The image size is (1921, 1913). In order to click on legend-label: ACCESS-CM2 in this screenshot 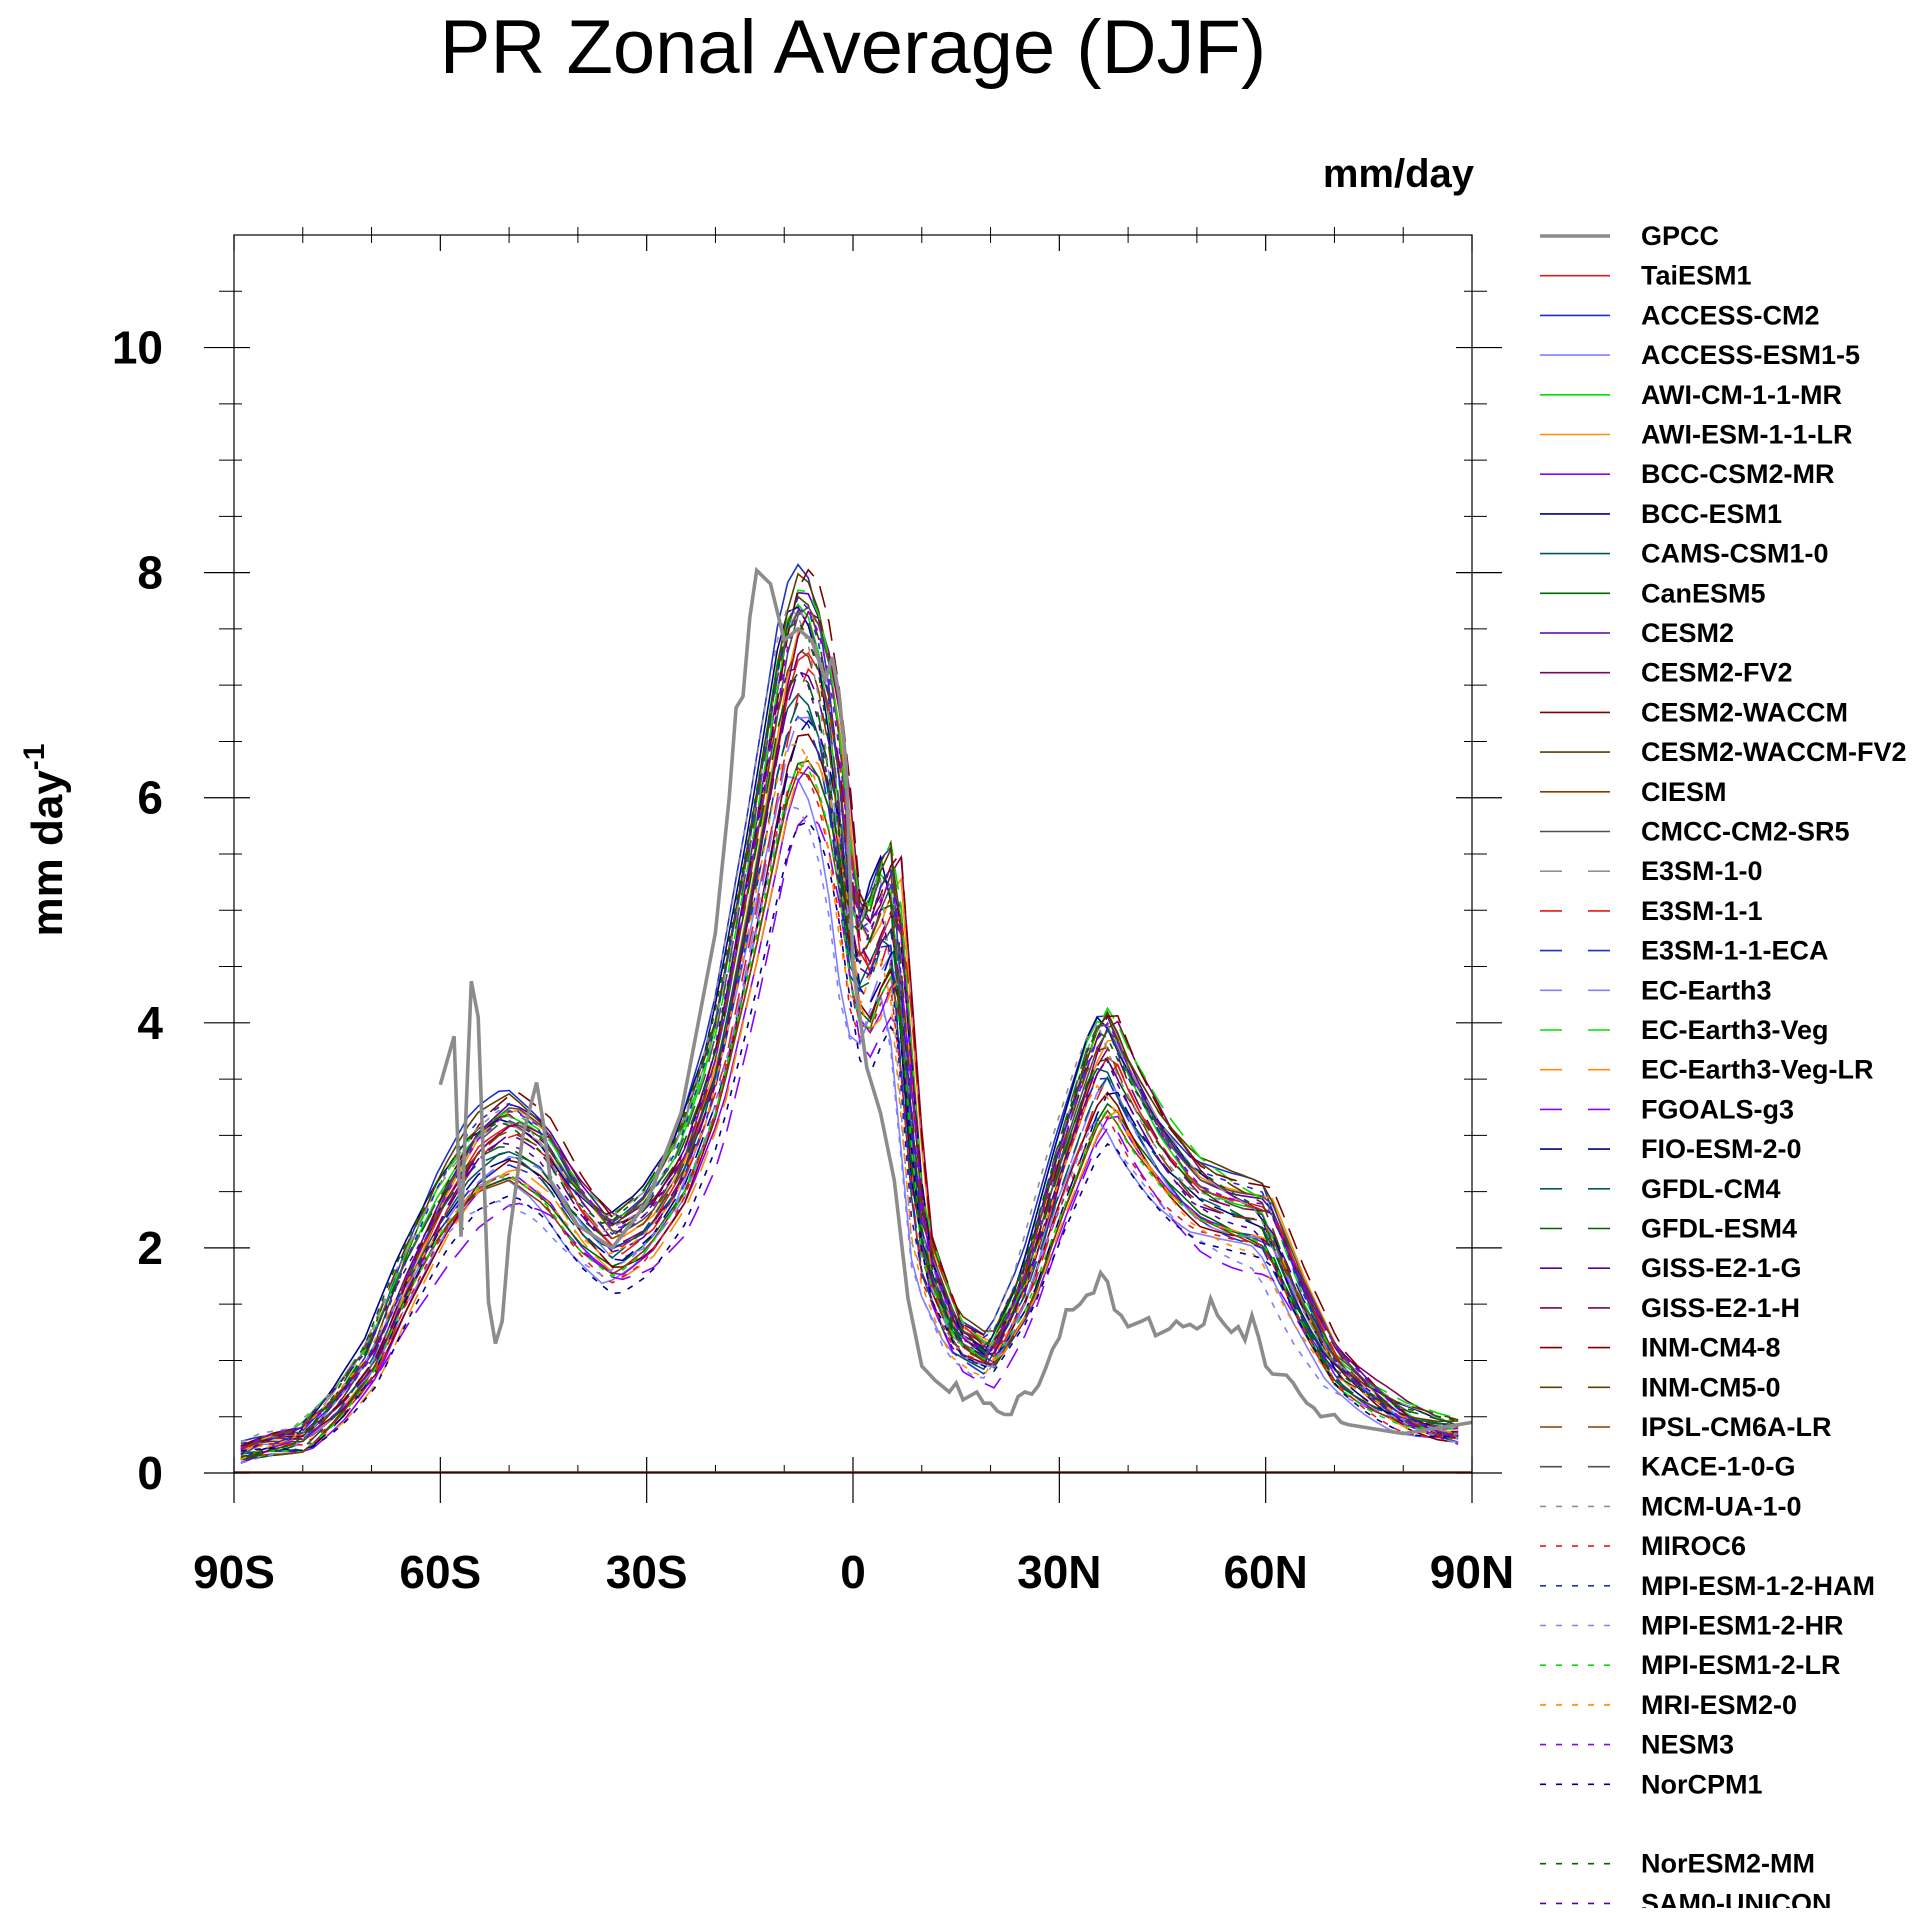, I will do `click(1730, 315)`.